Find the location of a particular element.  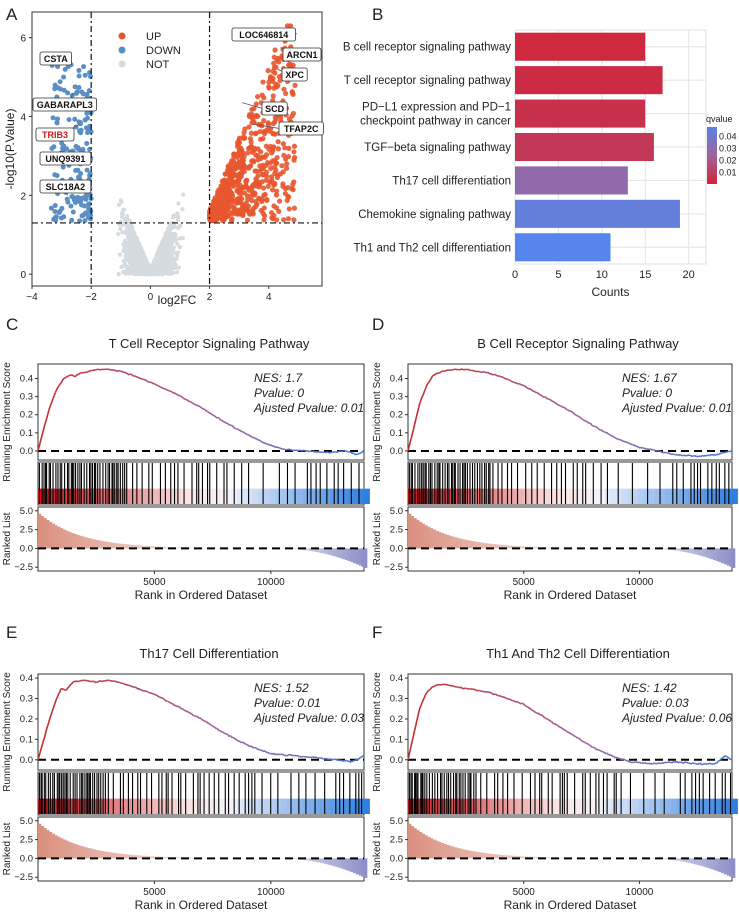

legend-label: UP is located at coordinates (153, 37).